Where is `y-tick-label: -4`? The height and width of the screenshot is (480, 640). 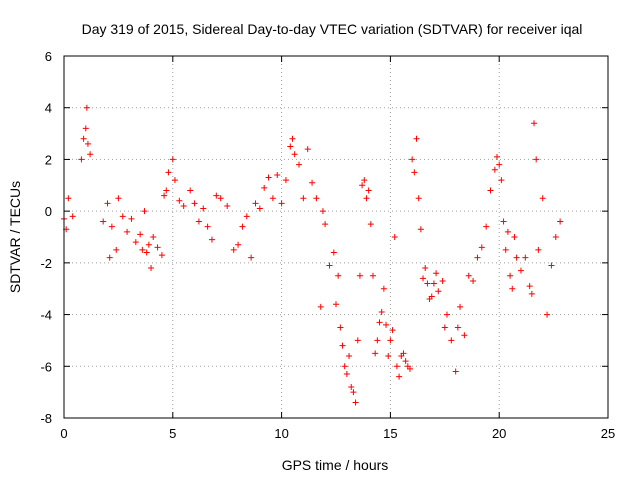
y-tick-label: -4 is located at coordinates (46, 315).